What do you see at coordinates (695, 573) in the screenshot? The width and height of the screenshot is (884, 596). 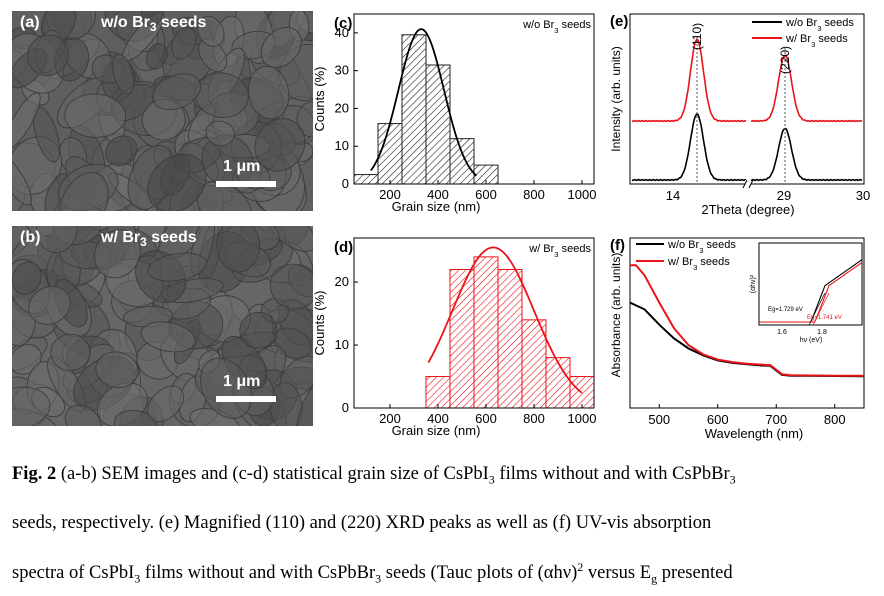 I see `caption-text-3e: presented` at bounding box center [695, 573].